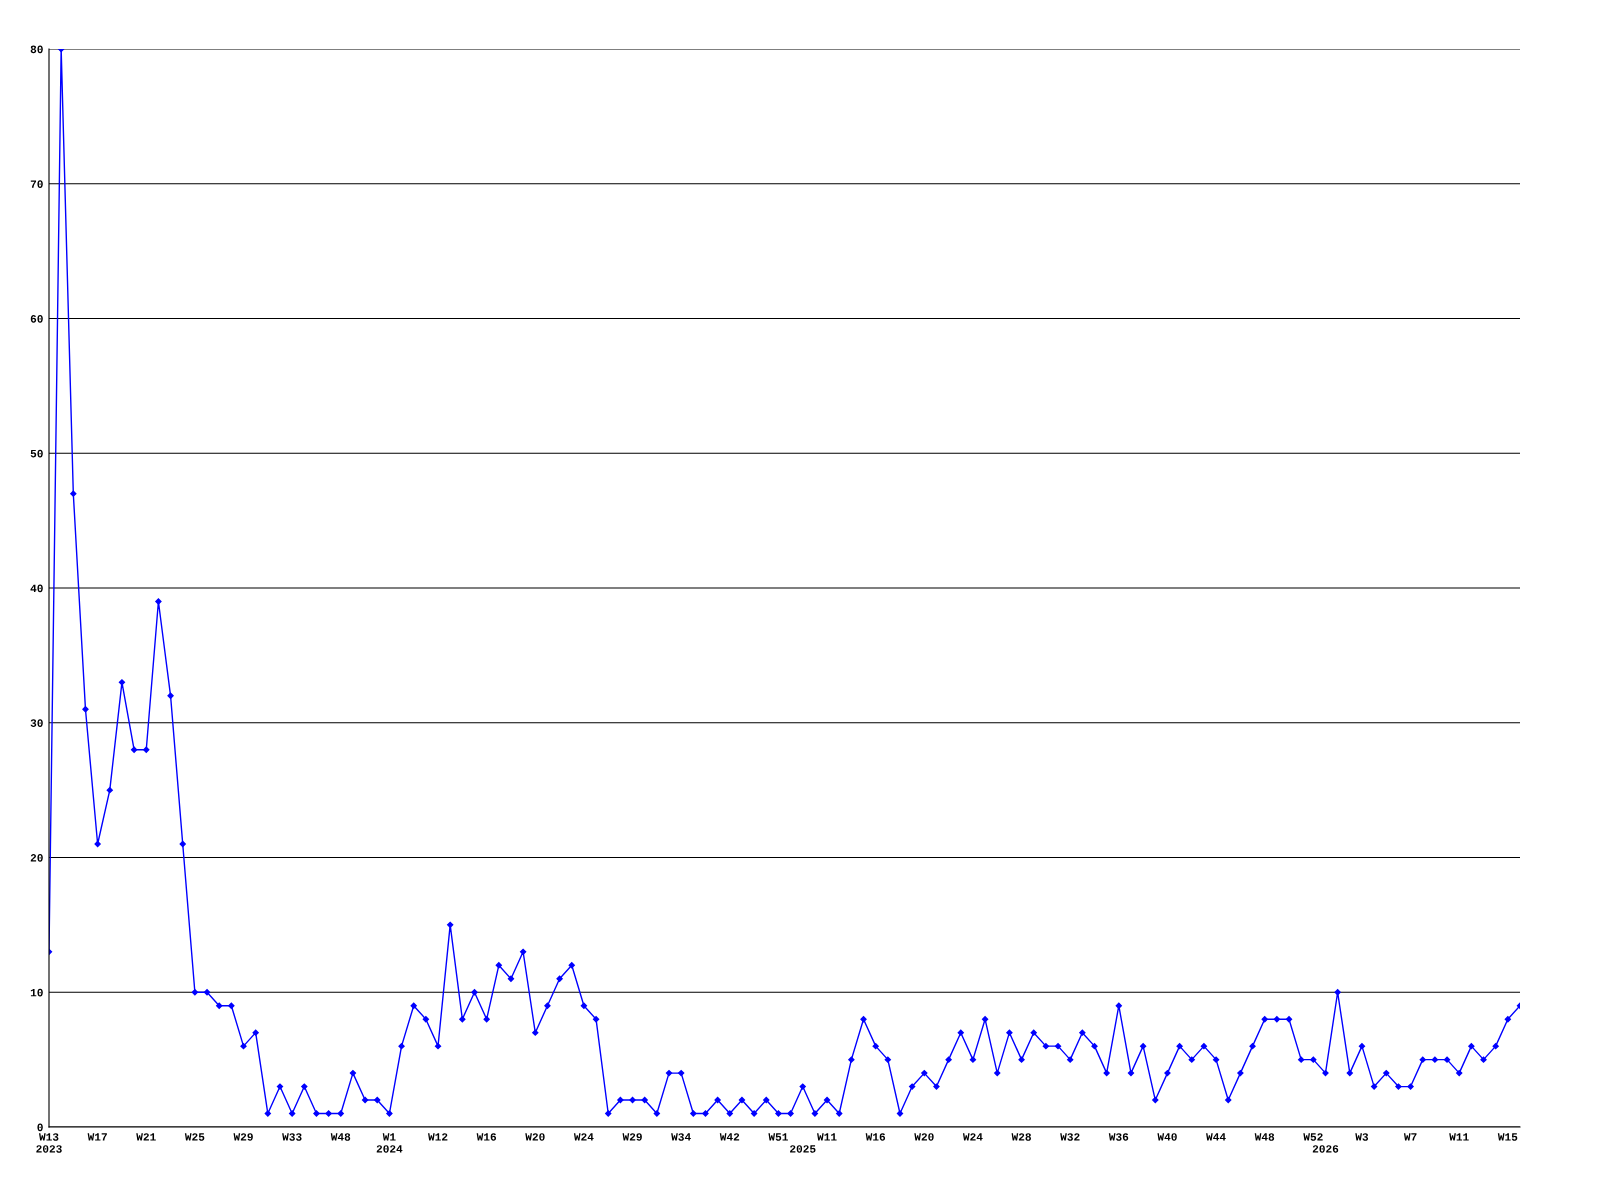  What do you see at coordinates (681, 1137) in the screenshot?
I see `x-tick-label: W34` at bounding box center [681, 1137].